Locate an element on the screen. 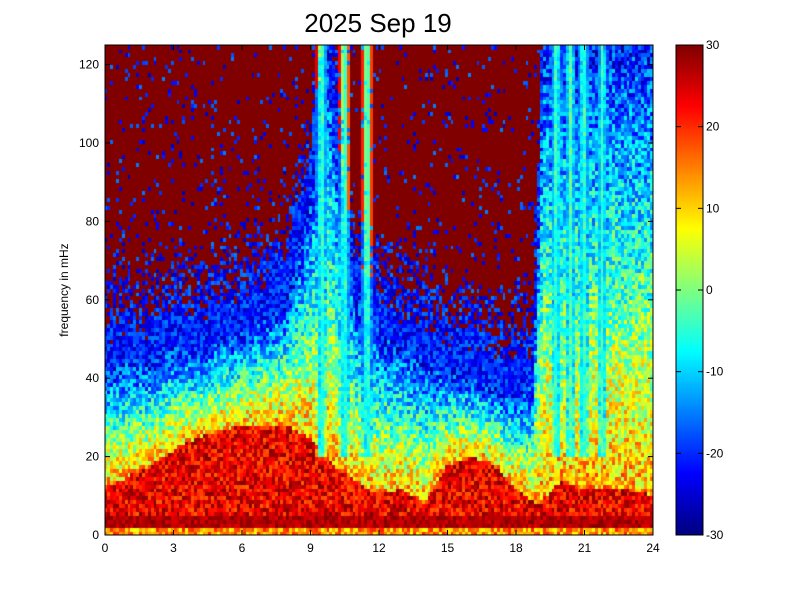 The image size is (801, 600). y-tick-label: 20 is located at coordinates (93, 457).